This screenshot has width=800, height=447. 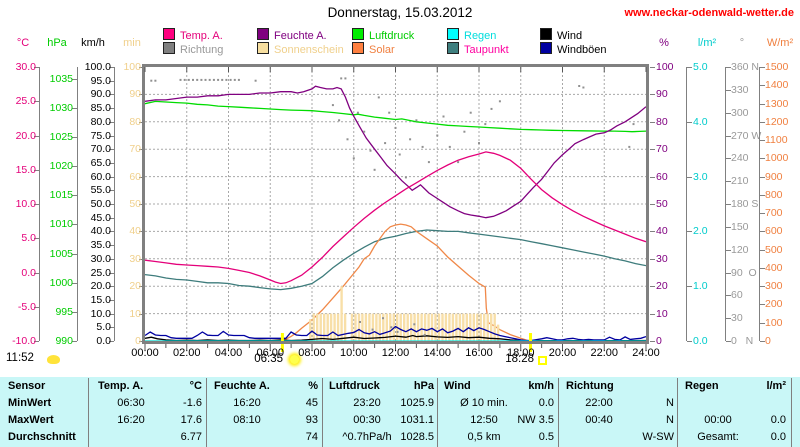 I want to click on axis-tick-label-direction: 360 N, so click(x=745, y=67).